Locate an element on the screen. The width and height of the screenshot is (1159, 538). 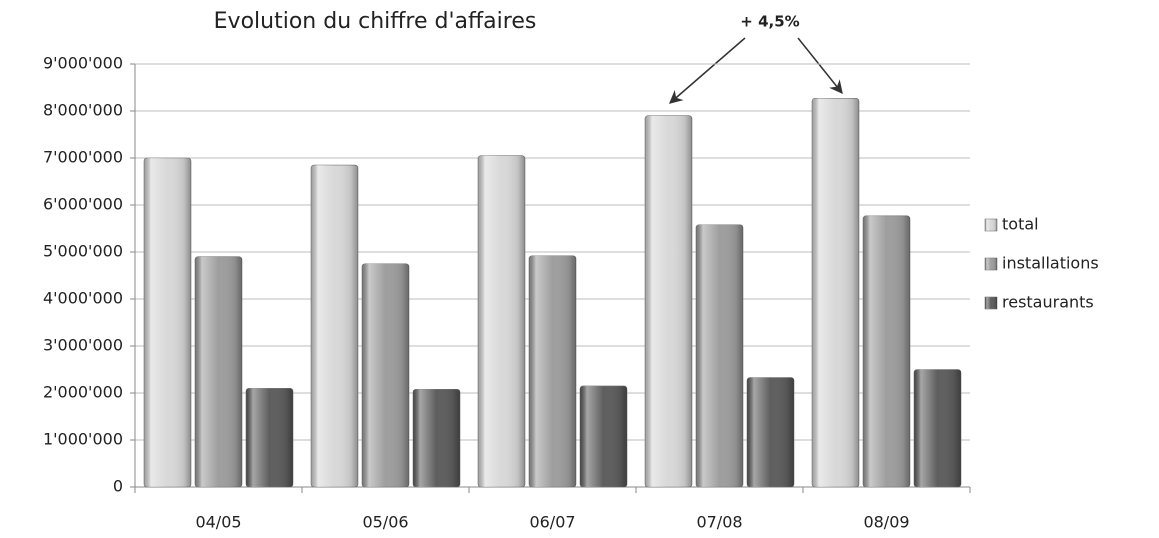
legend-label: restaurants is located at coordinates (1048, 302).